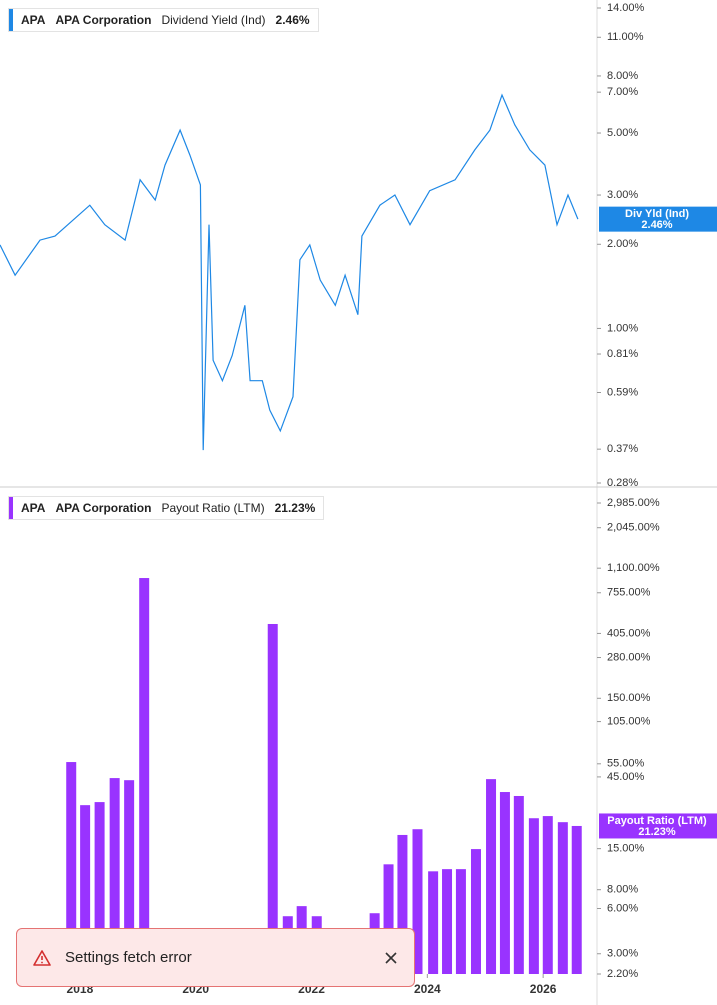  What do you see at coordinates (626, 764) in the screenshot?
I see `y-tick-label: 55.00%` at bounding box center [626, 764].